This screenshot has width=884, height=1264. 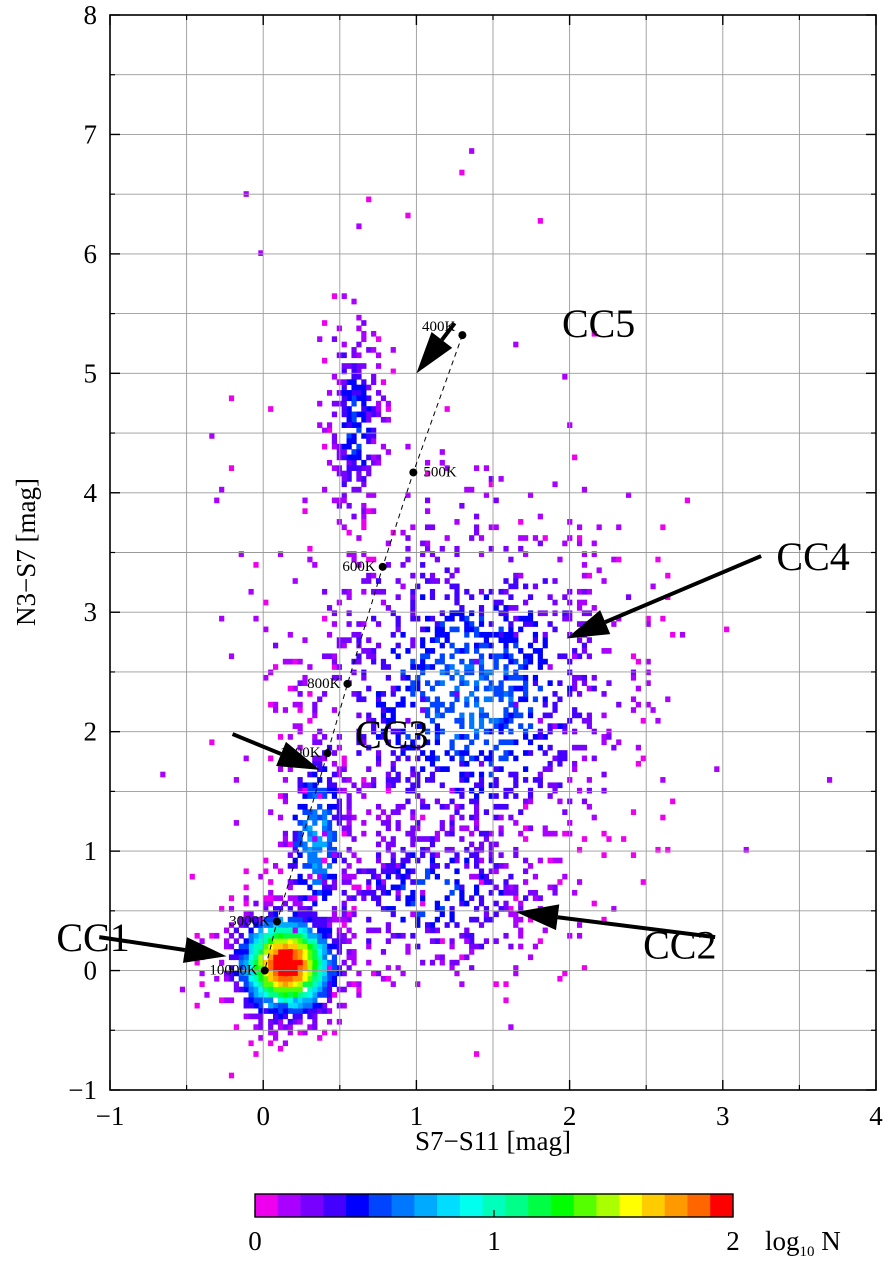 I want to click on y-tick-label: 7, so click(x=91, y=134).